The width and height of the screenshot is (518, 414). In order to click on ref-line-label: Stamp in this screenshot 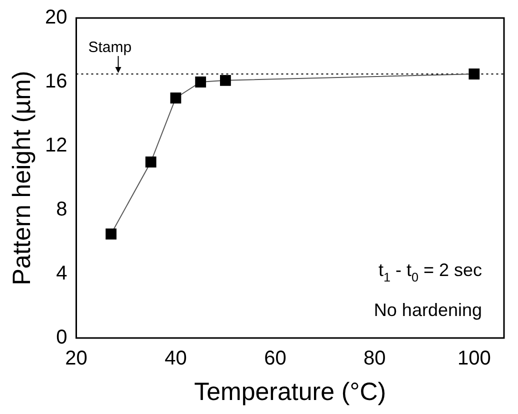, I will do `click(110, 47)`.